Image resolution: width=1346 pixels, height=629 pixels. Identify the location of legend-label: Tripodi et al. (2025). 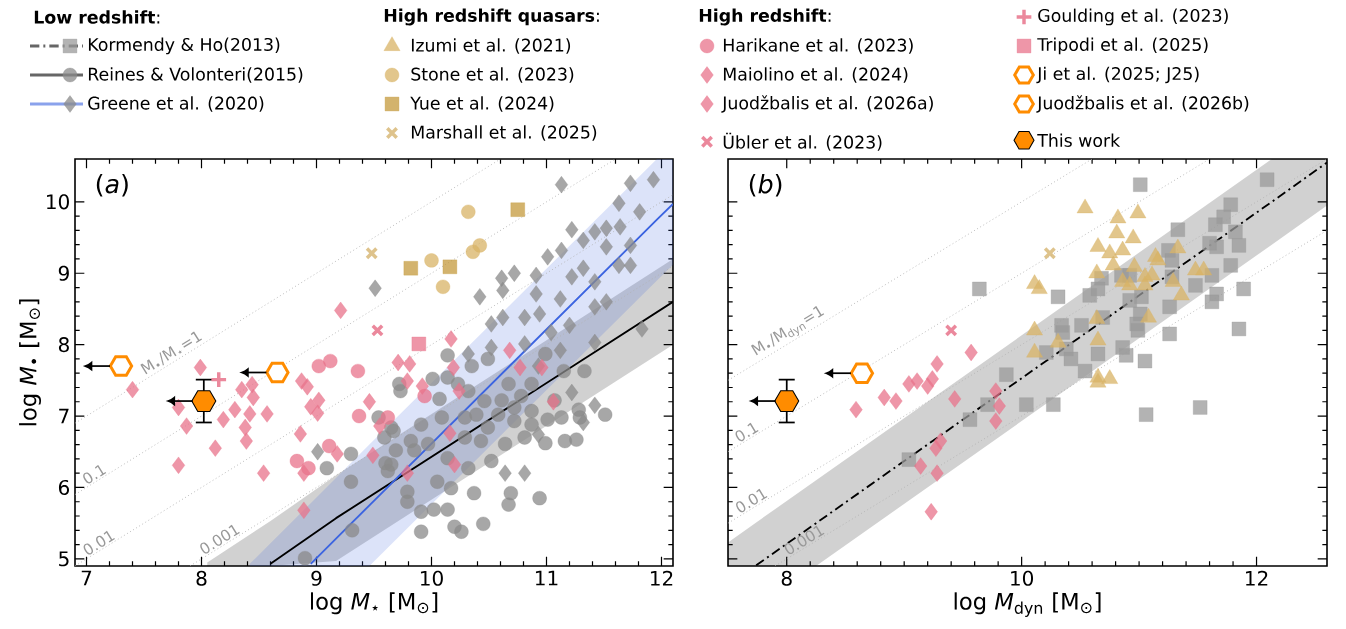
(1122, 46).